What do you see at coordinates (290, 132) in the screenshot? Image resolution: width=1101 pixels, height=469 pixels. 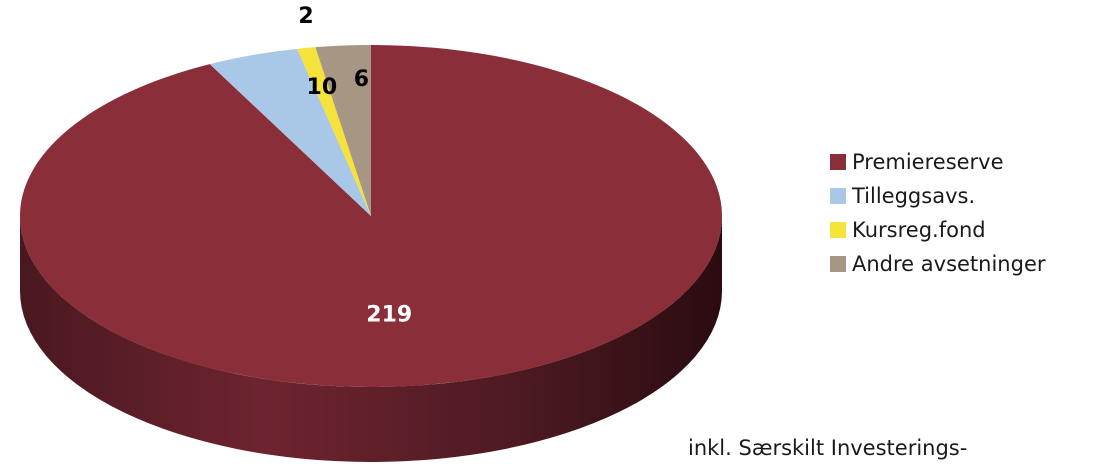 I see `pie-slice-tilleggsavs` at bounding box center [290, 132].